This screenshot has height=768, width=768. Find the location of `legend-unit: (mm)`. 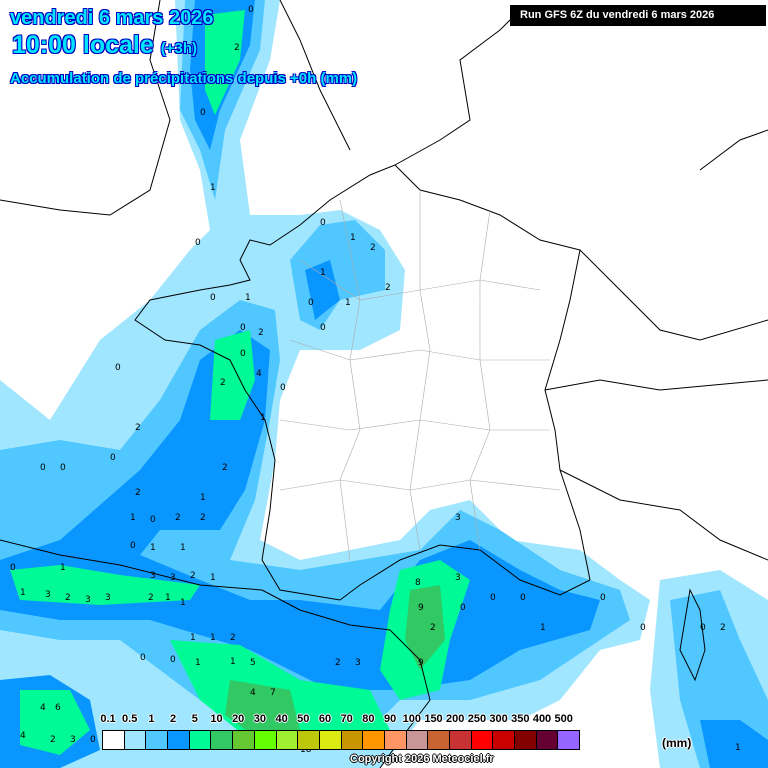

legend-unit: (mm) is located at coordinates (677, 743).